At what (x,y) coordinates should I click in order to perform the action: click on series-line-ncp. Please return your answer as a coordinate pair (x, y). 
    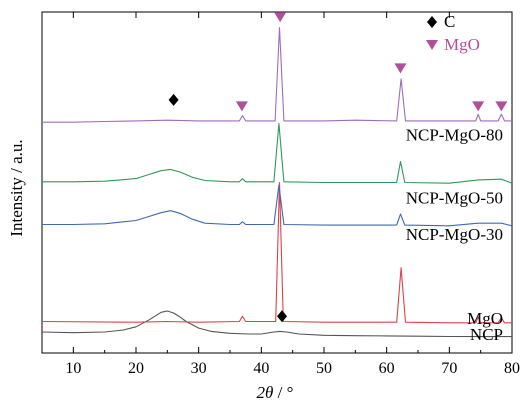
    Looking at the image, I should click on (276, 324).